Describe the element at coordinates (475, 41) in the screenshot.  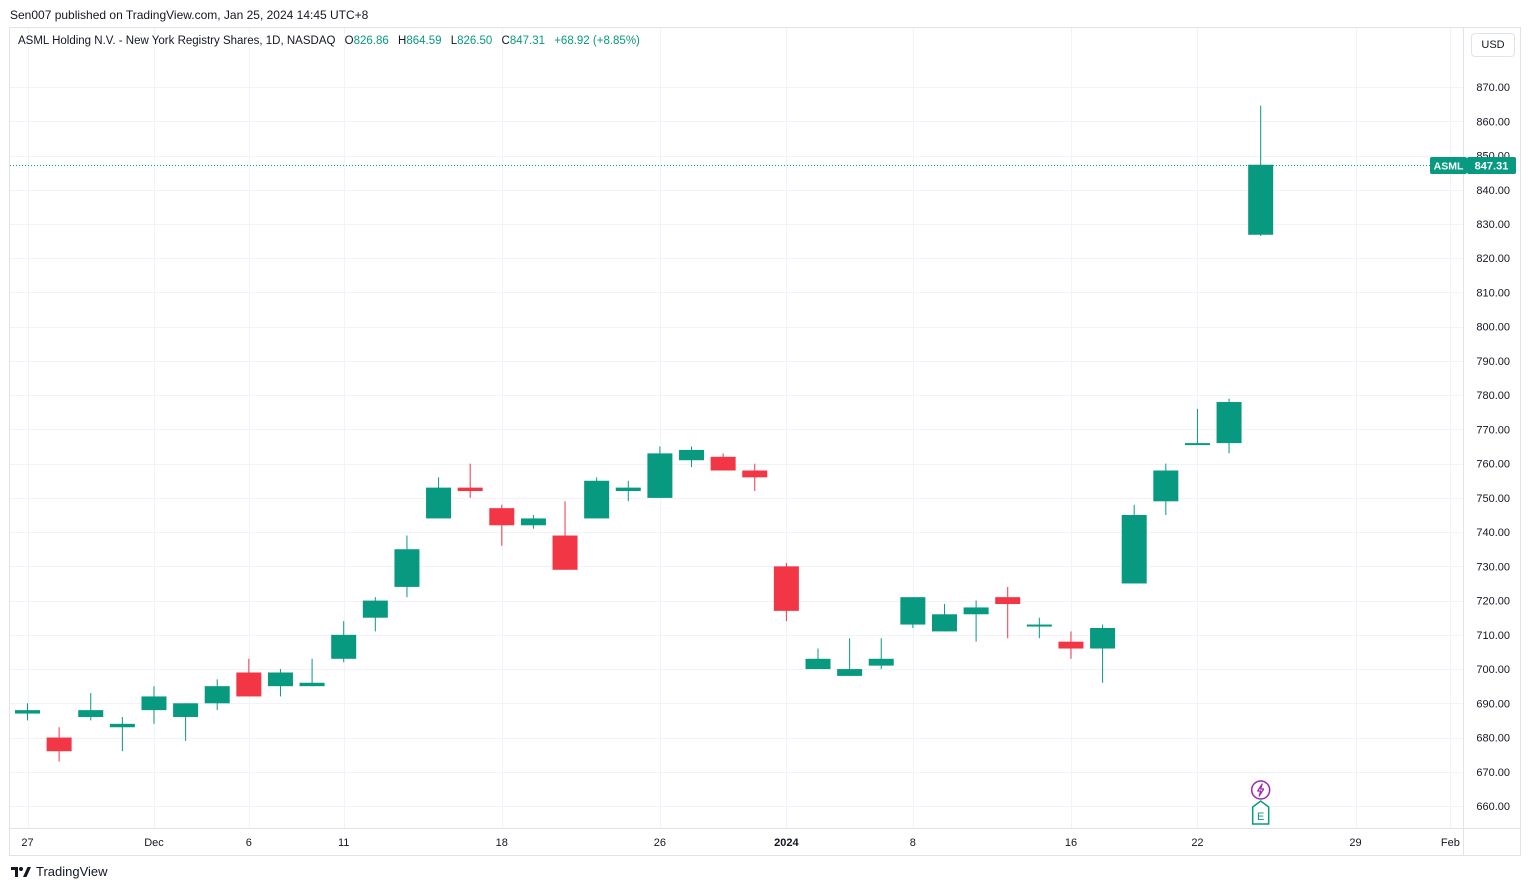
I see `legend-low-value: 826.50` at that location.